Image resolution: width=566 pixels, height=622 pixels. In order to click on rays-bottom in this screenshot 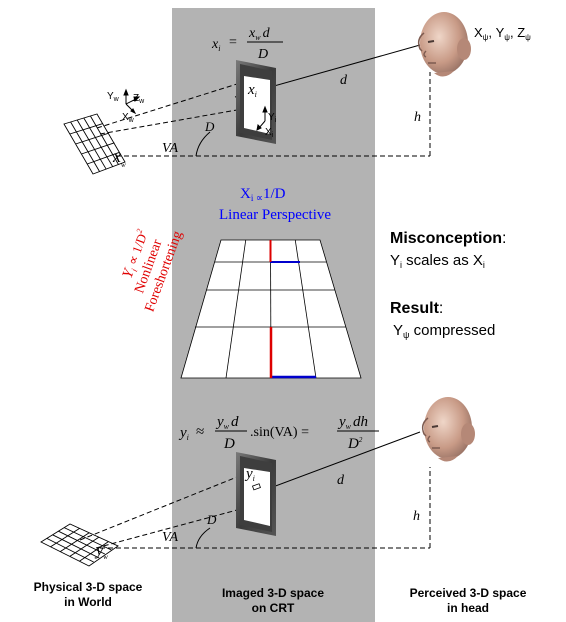, I will do `click(255, 508)`.